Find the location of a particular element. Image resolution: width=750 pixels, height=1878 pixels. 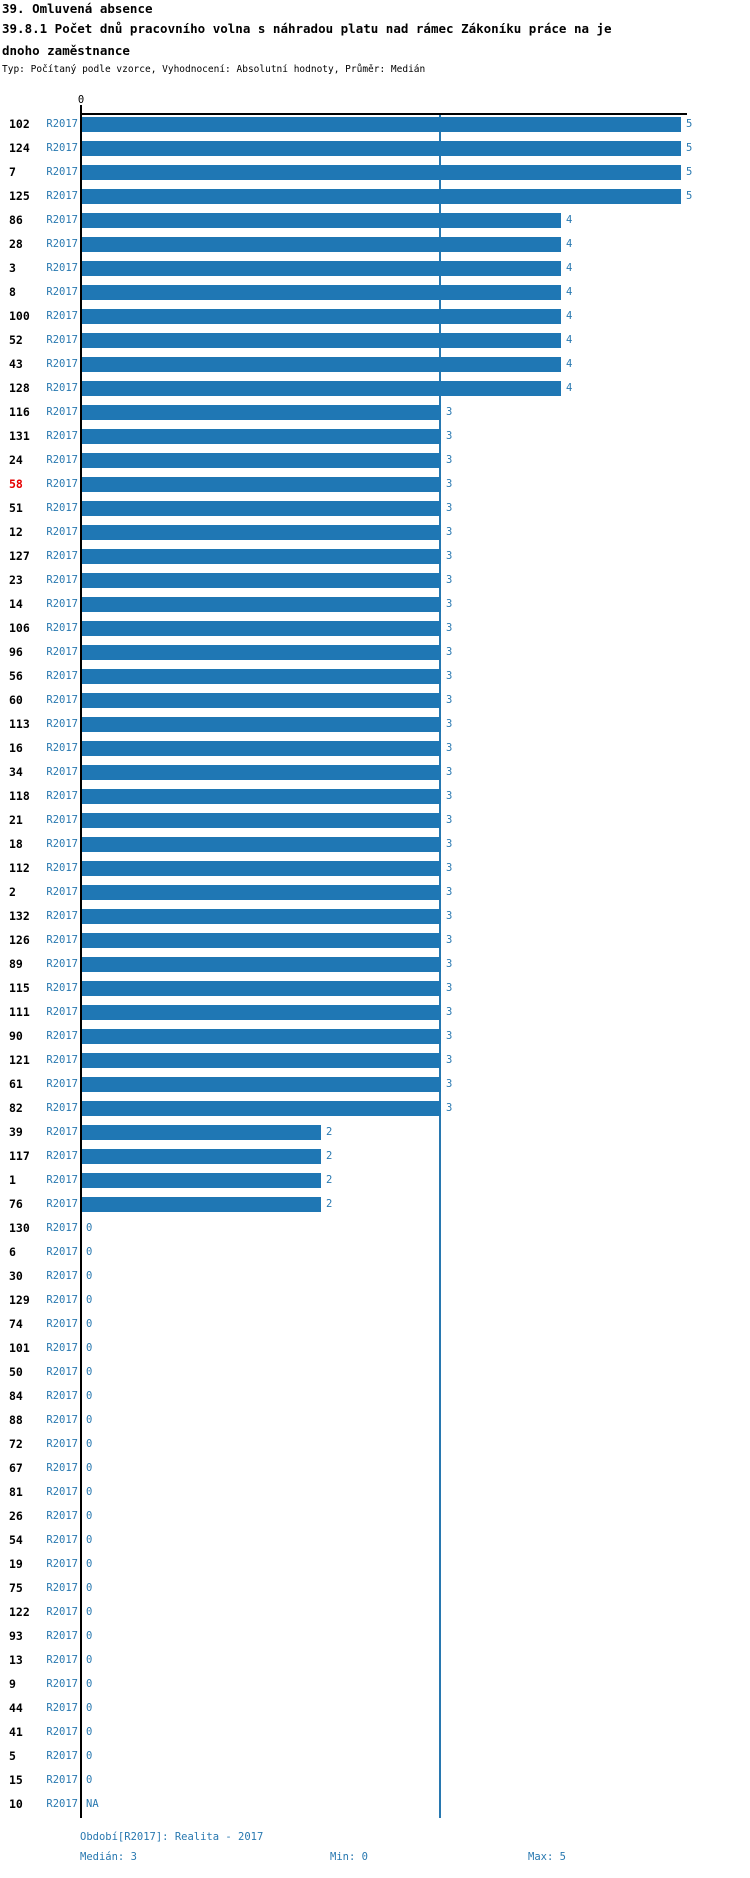

row-id-label: 130 is located at coordinates (19, 1228).